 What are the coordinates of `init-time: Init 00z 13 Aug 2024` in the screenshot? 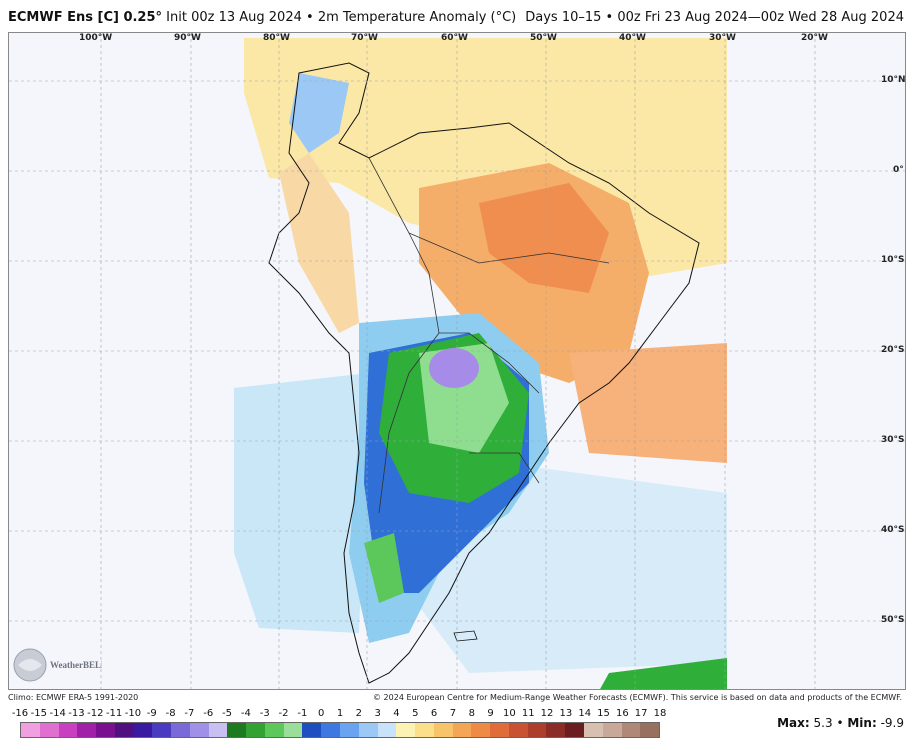 It's located at (234, 17).